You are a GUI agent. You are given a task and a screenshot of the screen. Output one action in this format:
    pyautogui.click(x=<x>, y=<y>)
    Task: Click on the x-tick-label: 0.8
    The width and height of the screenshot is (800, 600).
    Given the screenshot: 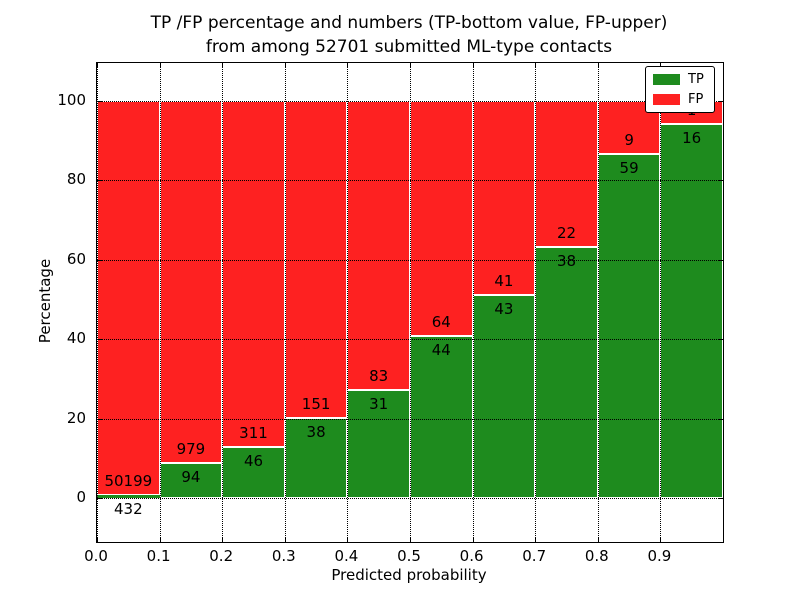 What is the action you would take?
    pyautogui.click(x=596, y=556)
    